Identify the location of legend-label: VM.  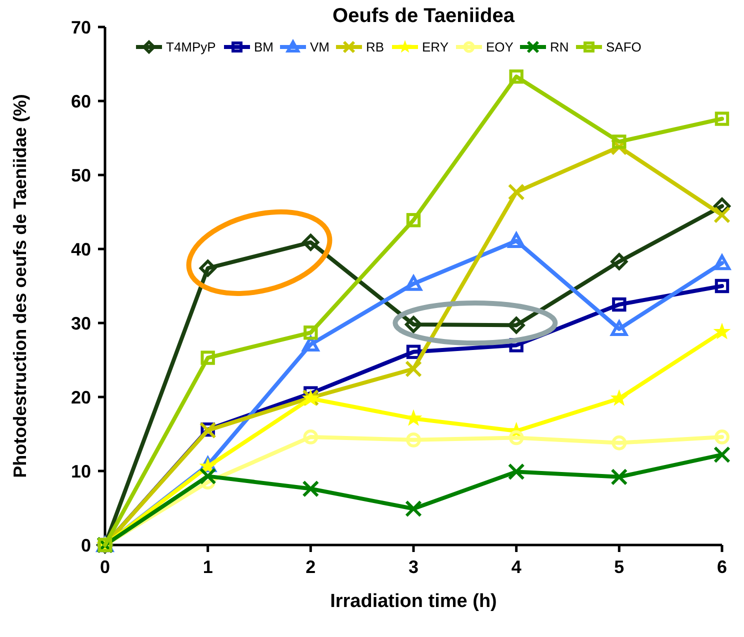
(320, 47).